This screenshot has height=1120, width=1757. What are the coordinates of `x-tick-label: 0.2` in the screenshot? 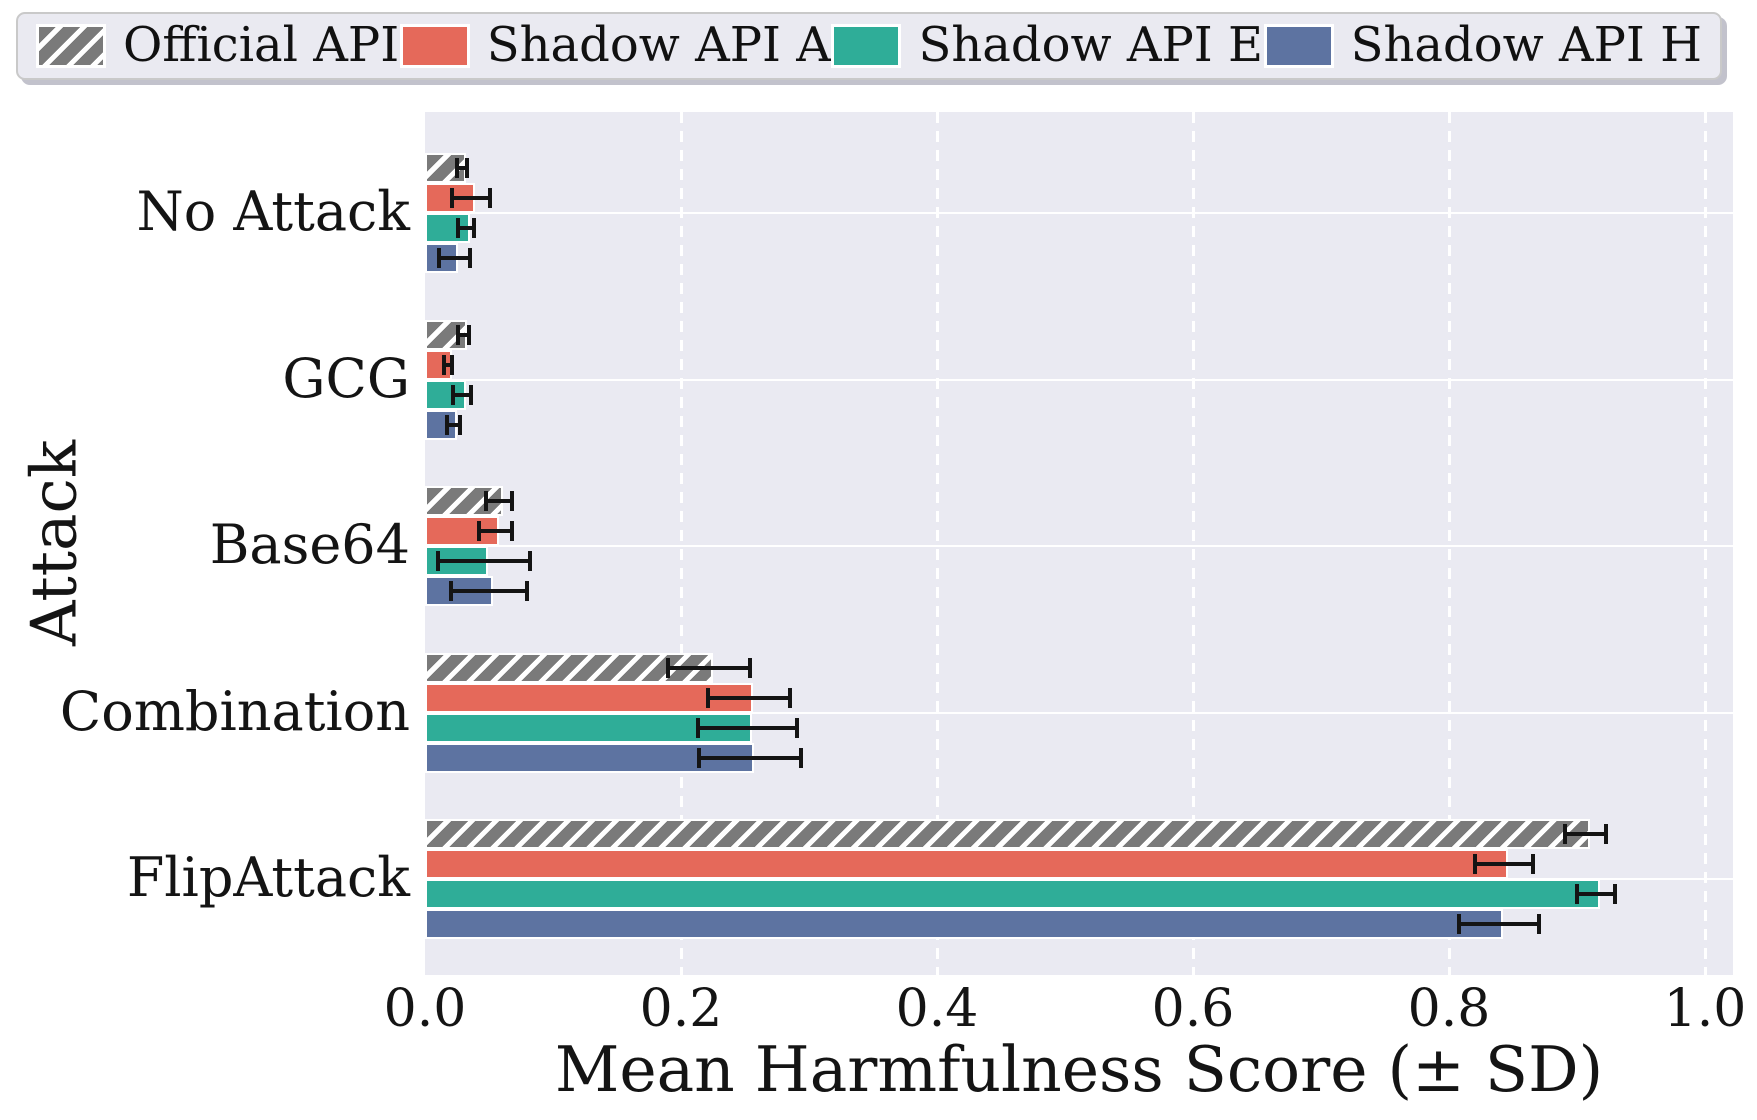 It's located at (681, 1009).